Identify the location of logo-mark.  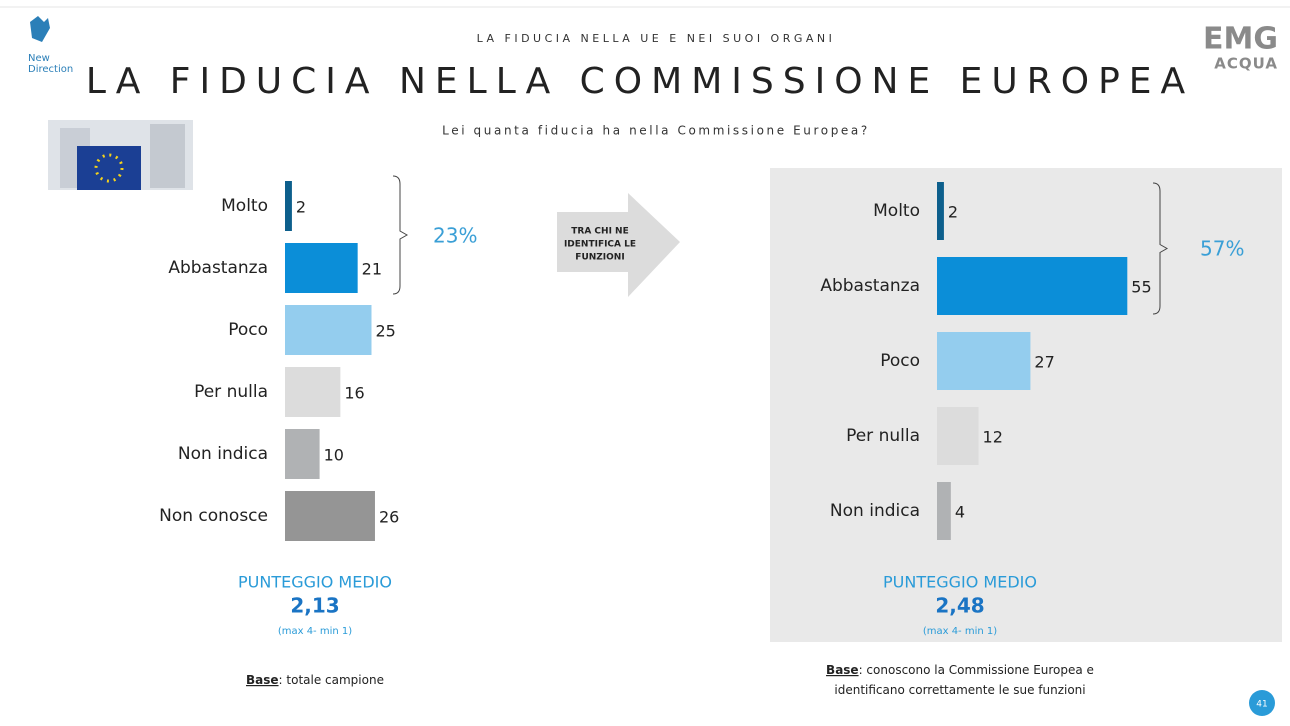
(40, 29).